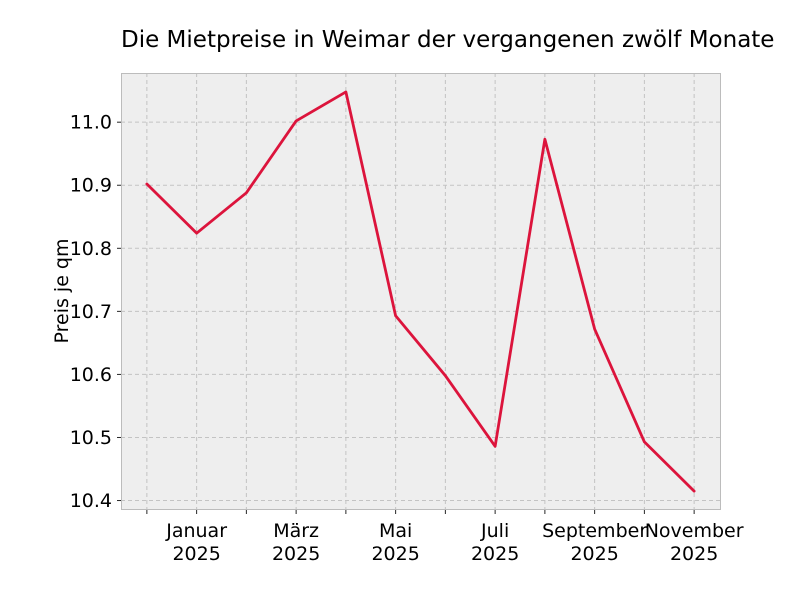 The height and width of the screenshot is (600, 800). What do you see at coordinates (91, 438) in the screenshot?
I see `y-tick-label: 10.5` at bounding box center [91, 438].